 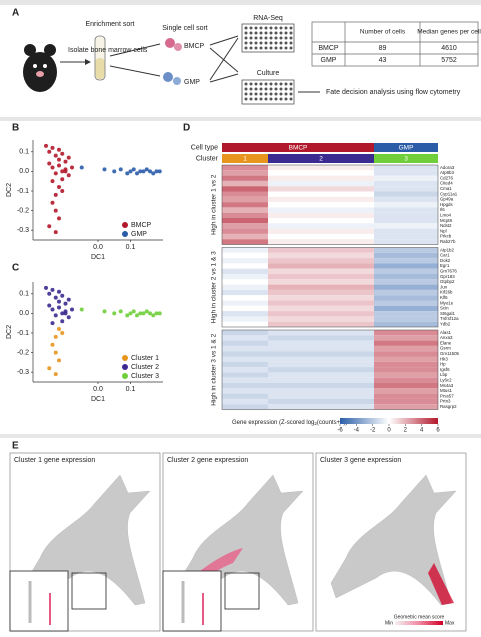 I want to click on inset, so click(x=39, y=601).